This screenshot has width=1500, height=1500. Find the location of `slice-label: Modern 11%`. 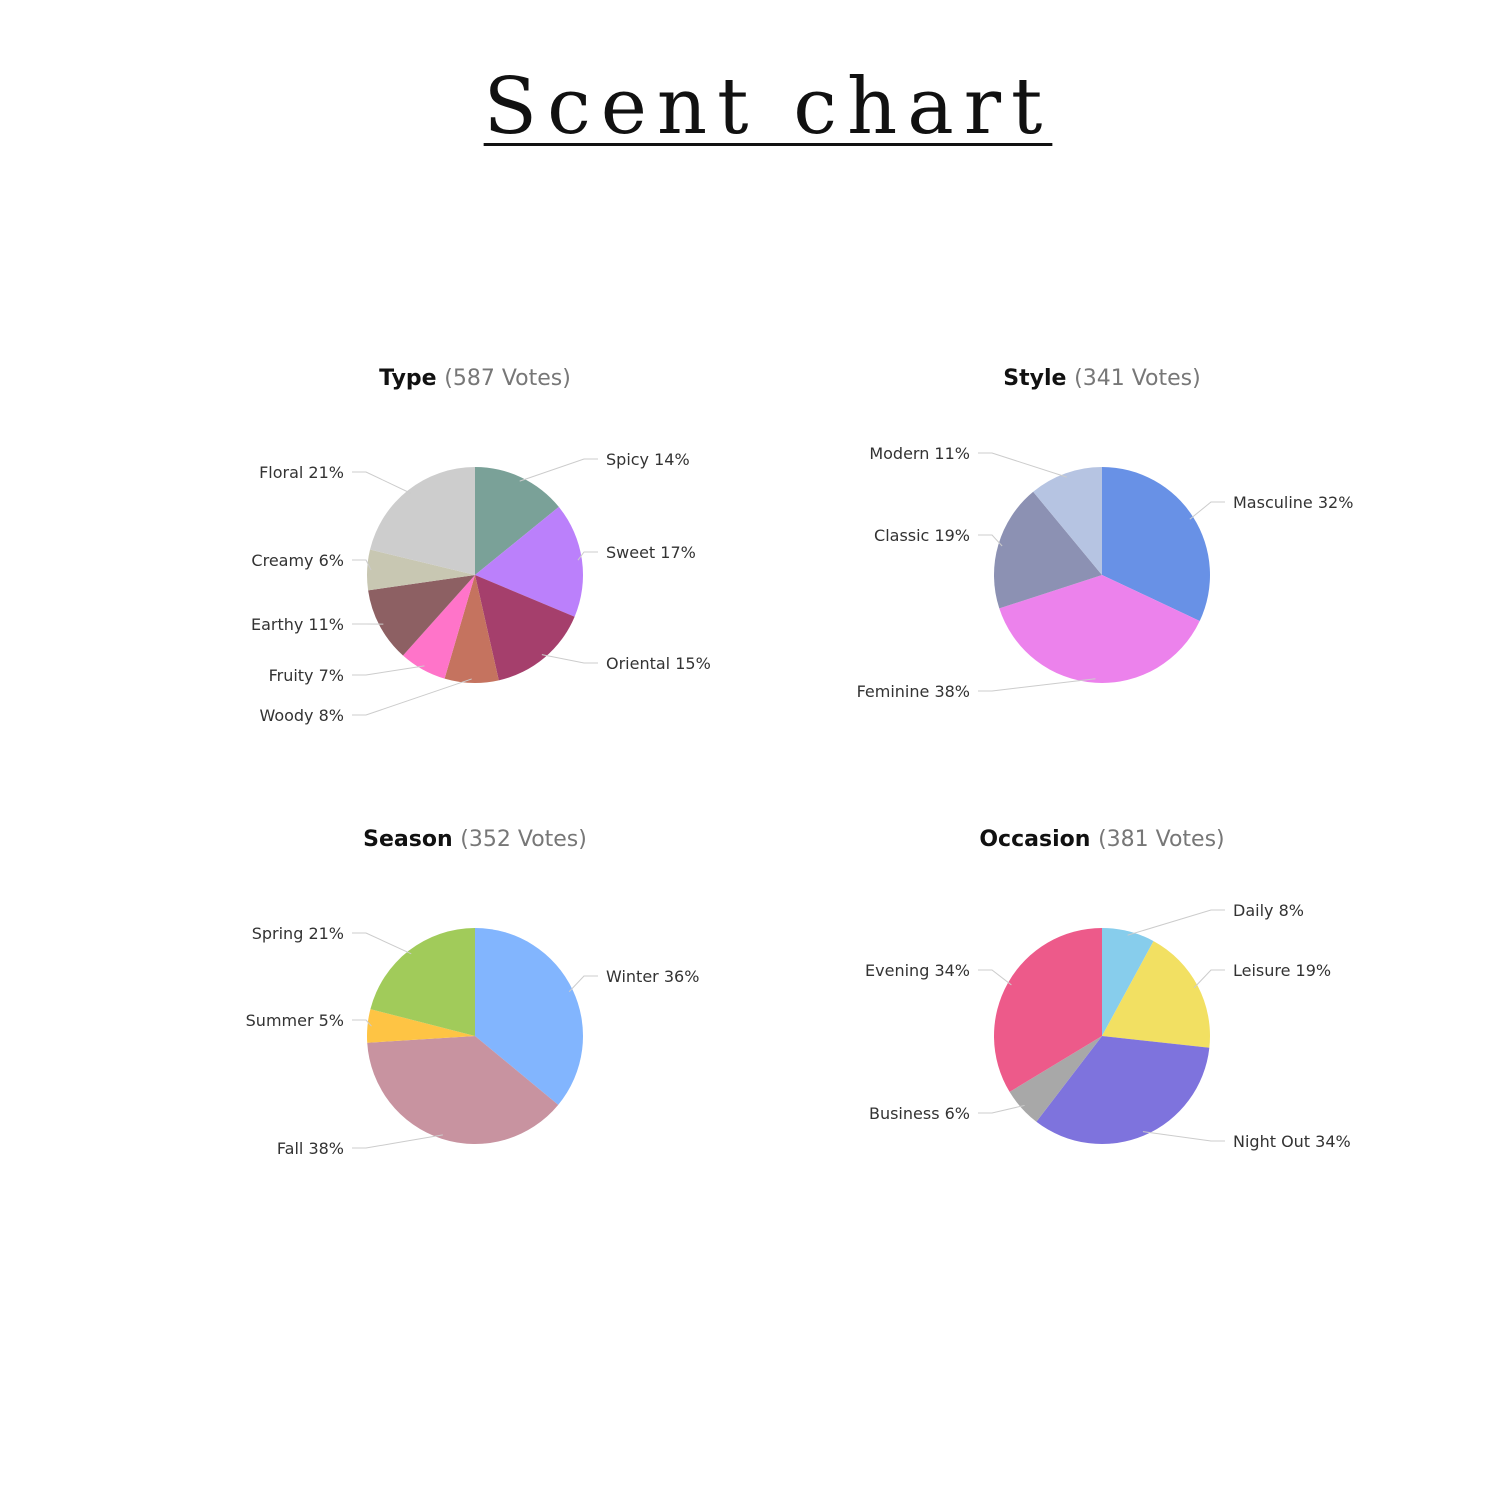

slice-label: Modern 11% is located at coordinates (919, 453).